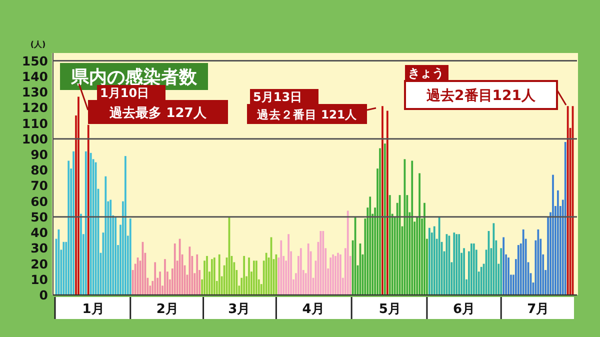  Describe the element at coordinates (167, 309) in the screenshot. I see `x-tick-label: 2月` at that location.